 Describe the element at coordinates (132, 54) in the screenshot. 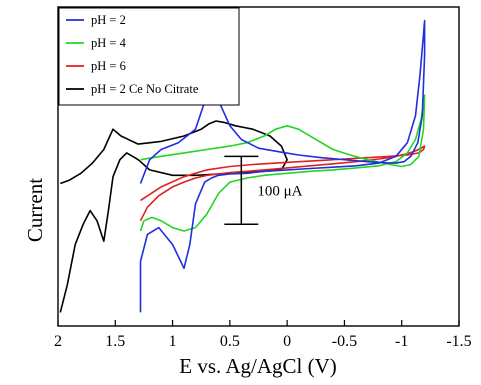

I see `legend-items: pH = 2 pH = 4 pH = 6 pH = 2 Ce No Citrate` at that location.